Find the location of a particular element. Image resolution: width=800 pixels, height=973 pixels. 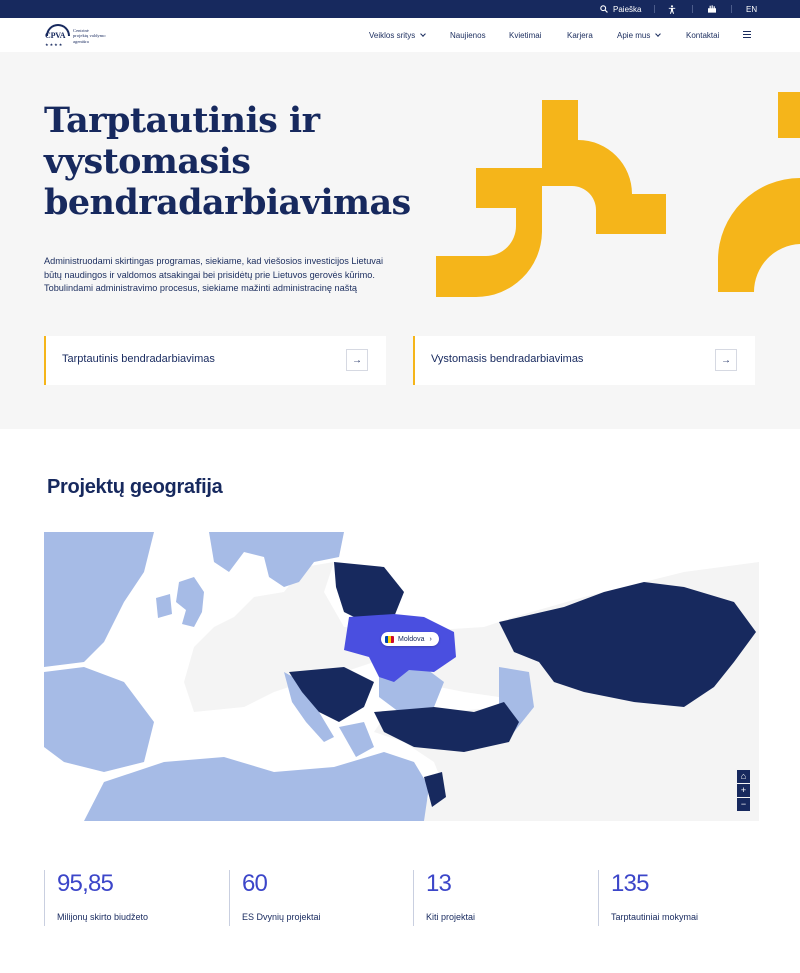

decorative-shapes is located at coordinates (618, 194).